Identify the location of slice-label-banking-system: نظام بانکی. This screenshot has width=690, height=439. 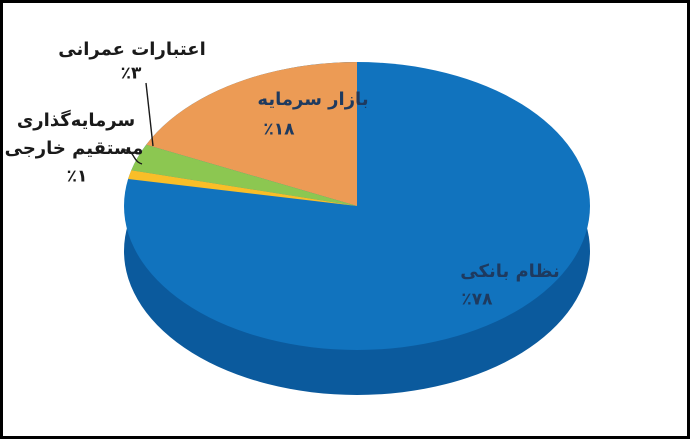
(510, 271).